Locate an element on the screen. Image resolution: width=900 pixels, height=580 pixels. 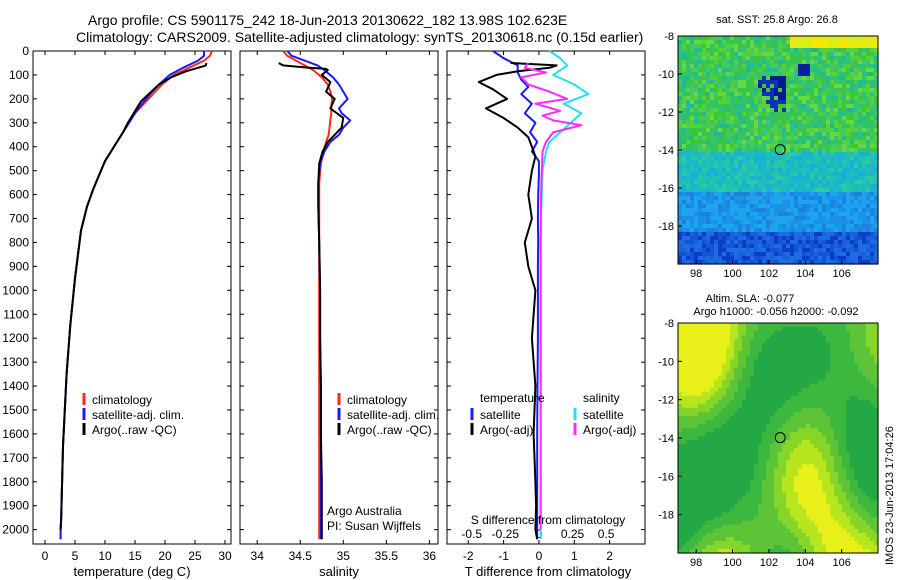
x-tick-label: 2 is located at coordinates (609, 556).